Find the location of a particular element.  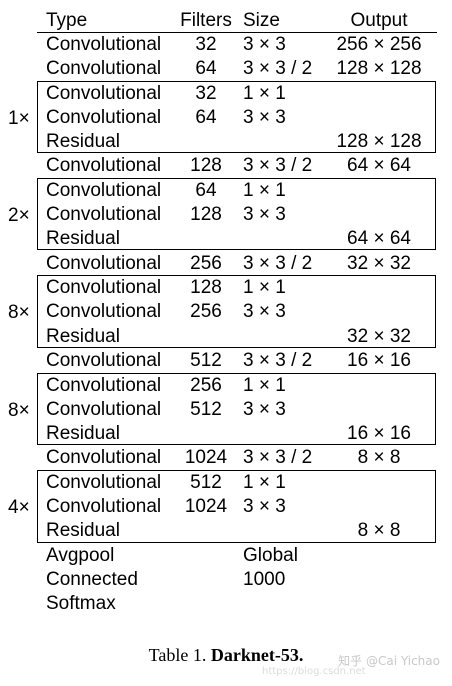

table-row: Convolutional 32 3 × 3 256 × 256 is located at coordinates (226, 45).